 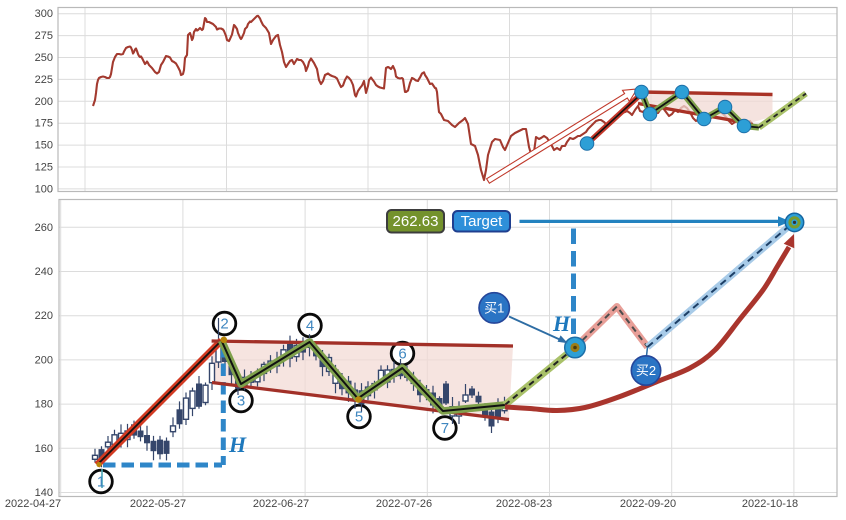 What do you see at coordinates (770, 504) in the screenshot?
I see `svg-text: 2022-10-18` at bounding box center [770, 504].